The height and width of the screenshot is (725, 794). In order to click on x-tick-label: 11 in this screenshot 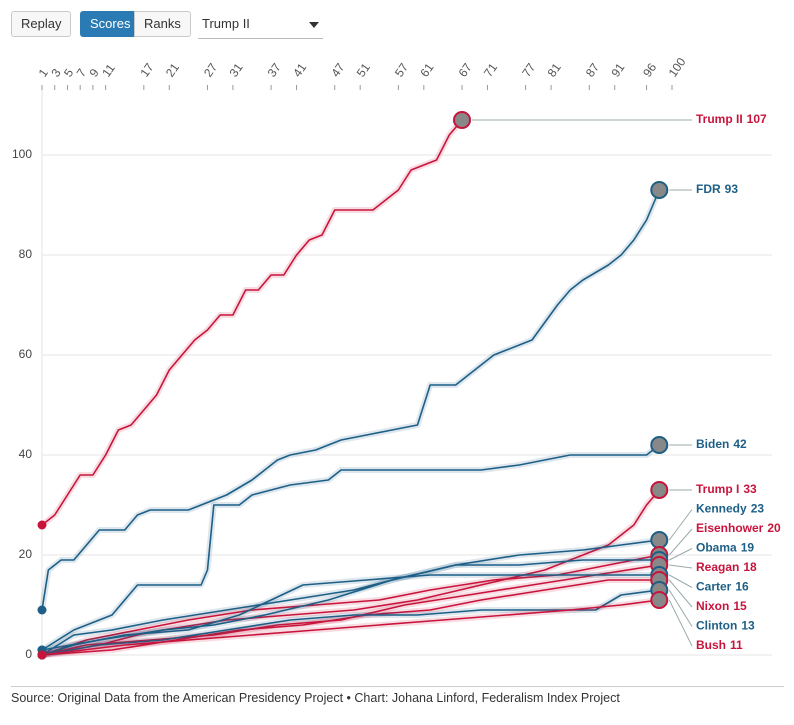, I will do `click(108, 70)`.